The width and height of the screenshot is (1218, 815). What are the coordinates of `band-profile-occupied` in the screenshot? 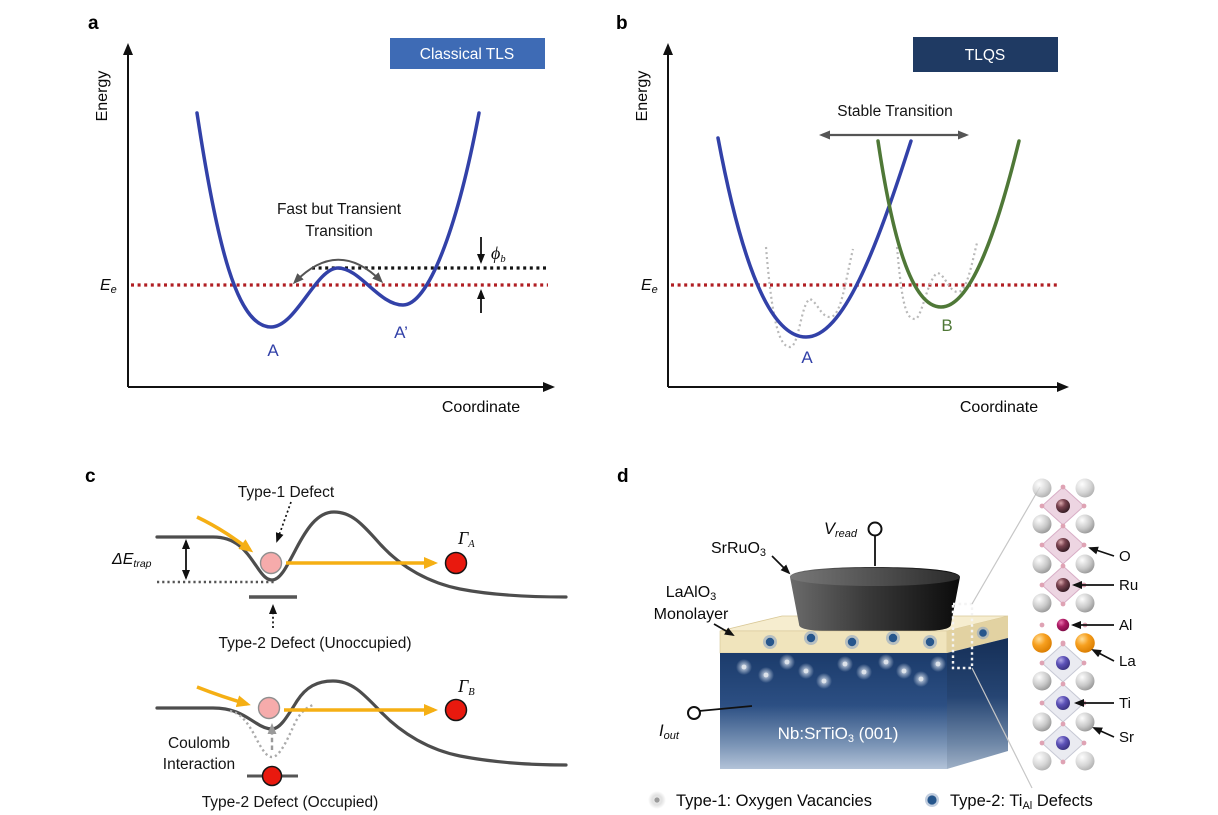 It's located at (361, 723).